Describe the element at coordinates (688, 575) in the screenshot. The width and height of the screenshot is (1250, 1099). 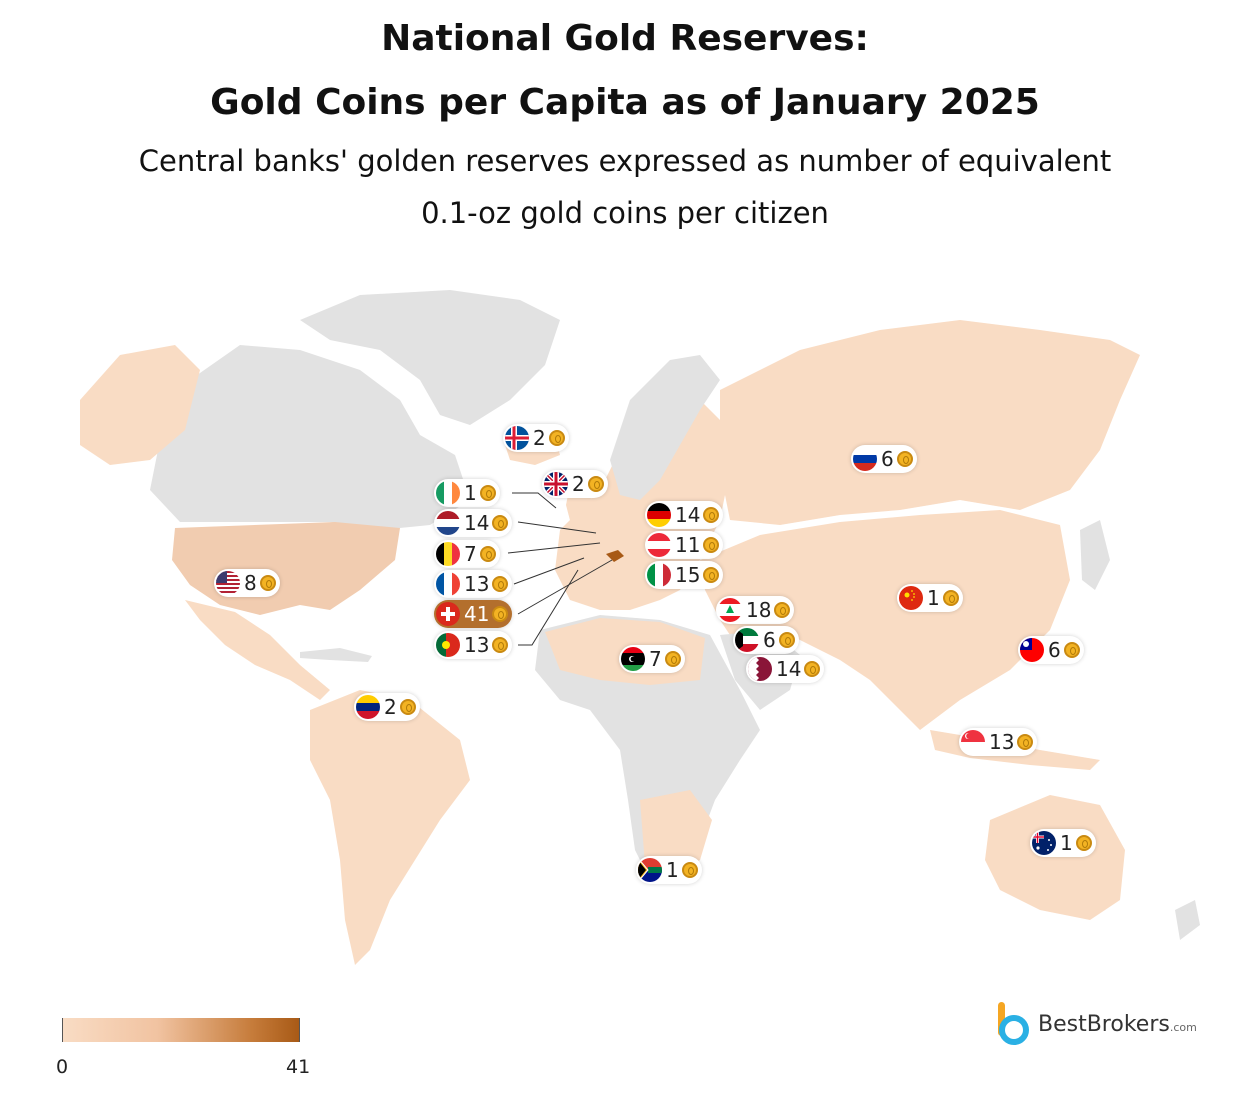
I see `value-italy: 15` at that location.